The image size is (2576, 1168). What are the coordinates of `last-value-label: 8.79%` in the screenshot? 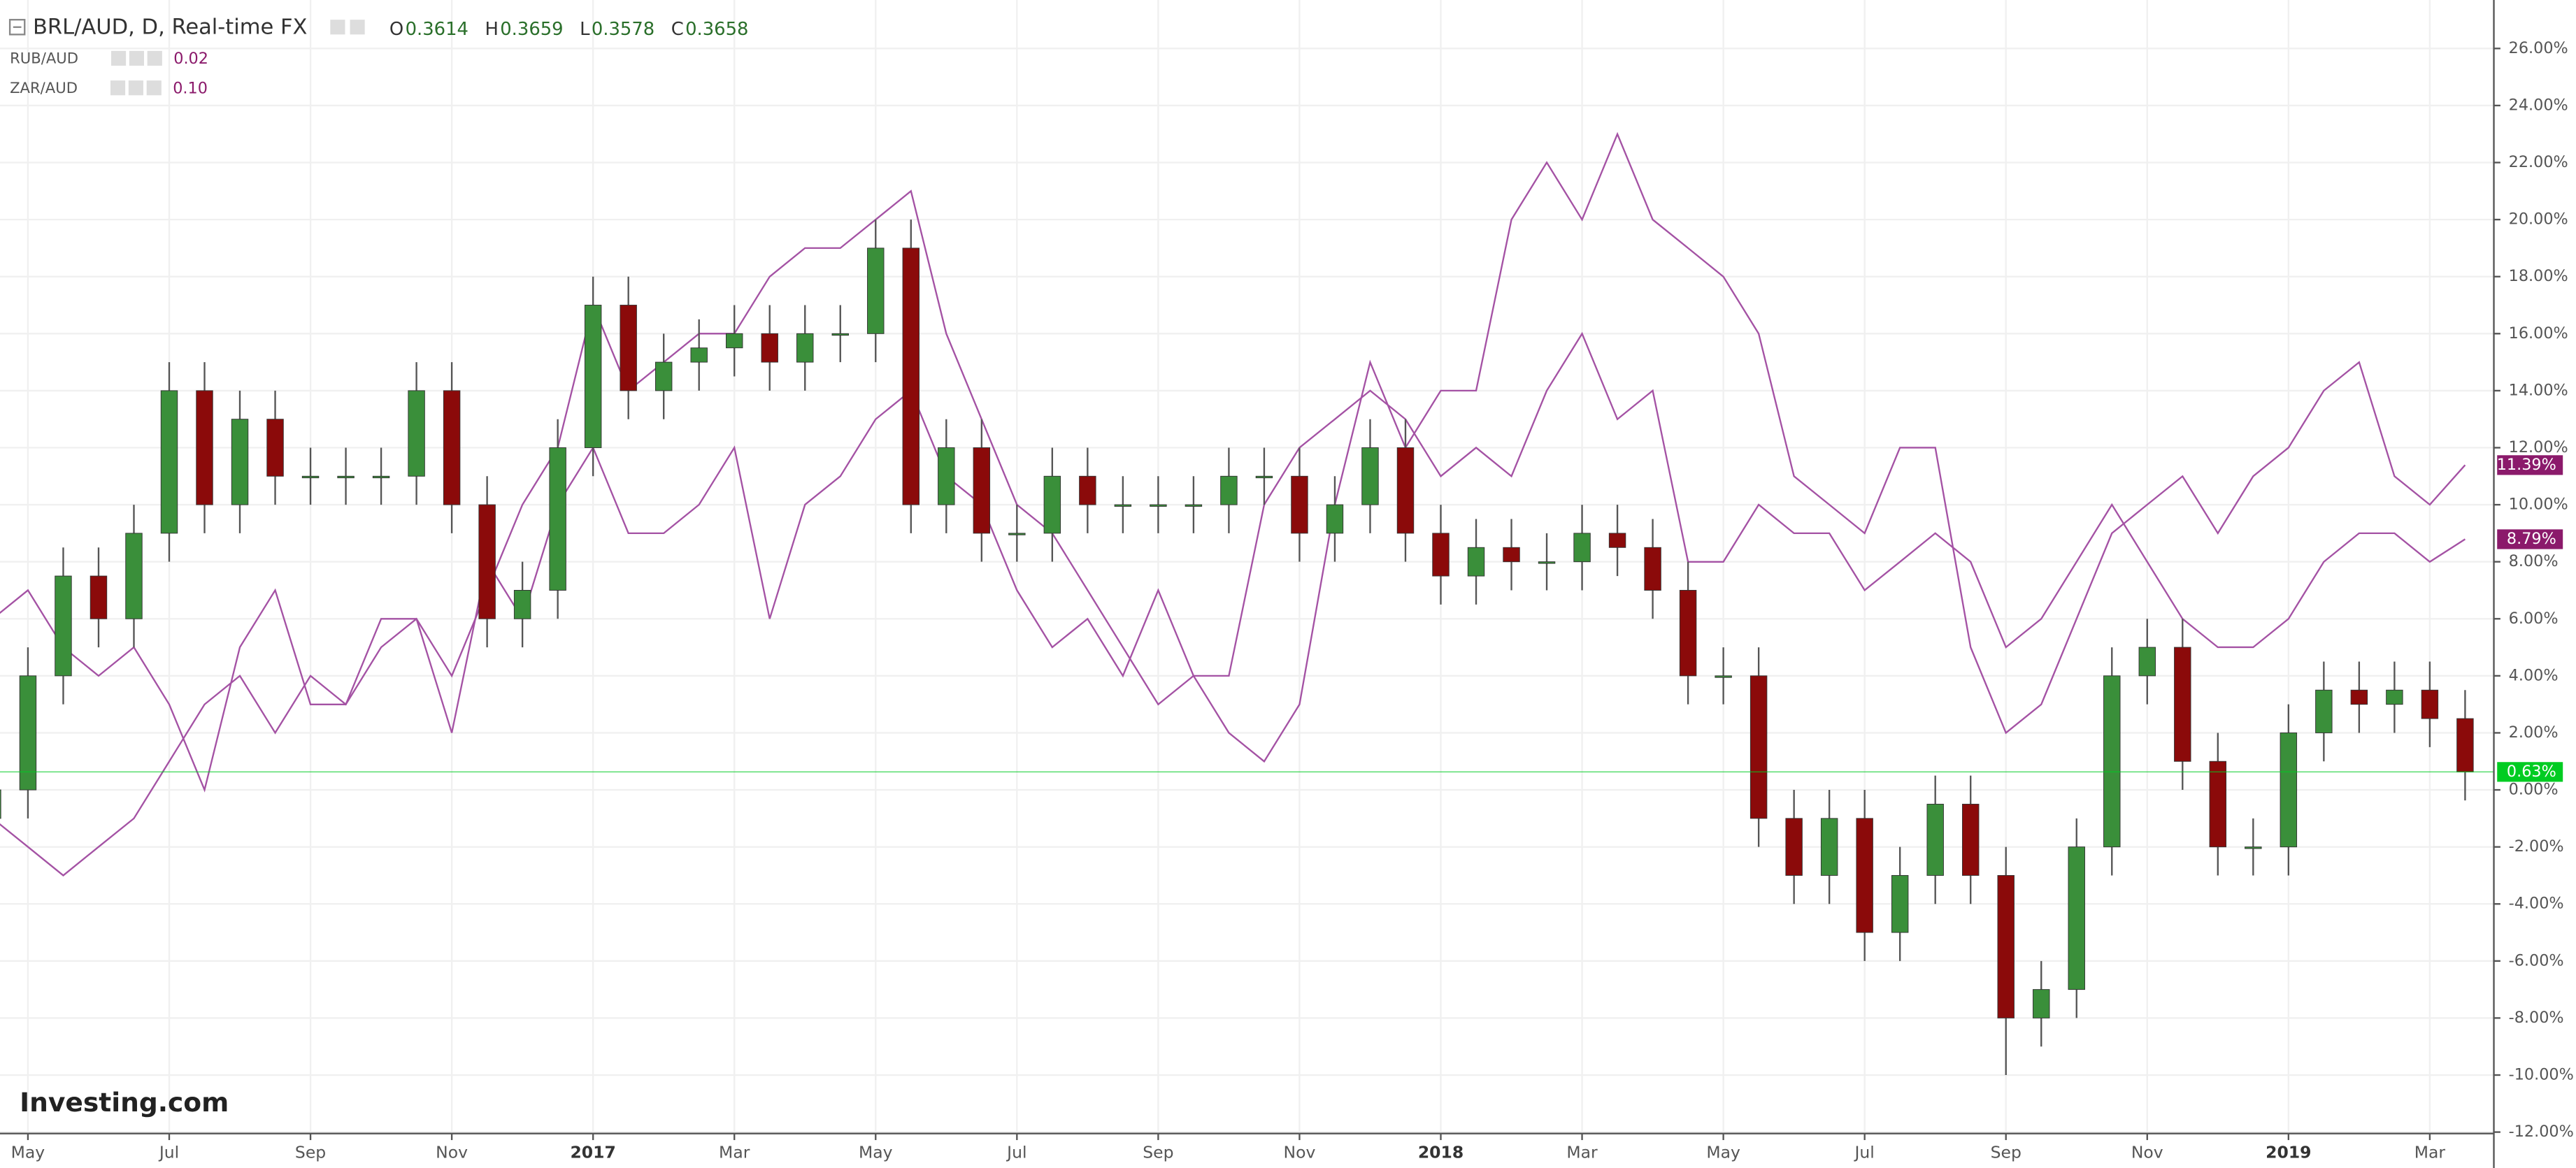 It's located at (2531, 539).